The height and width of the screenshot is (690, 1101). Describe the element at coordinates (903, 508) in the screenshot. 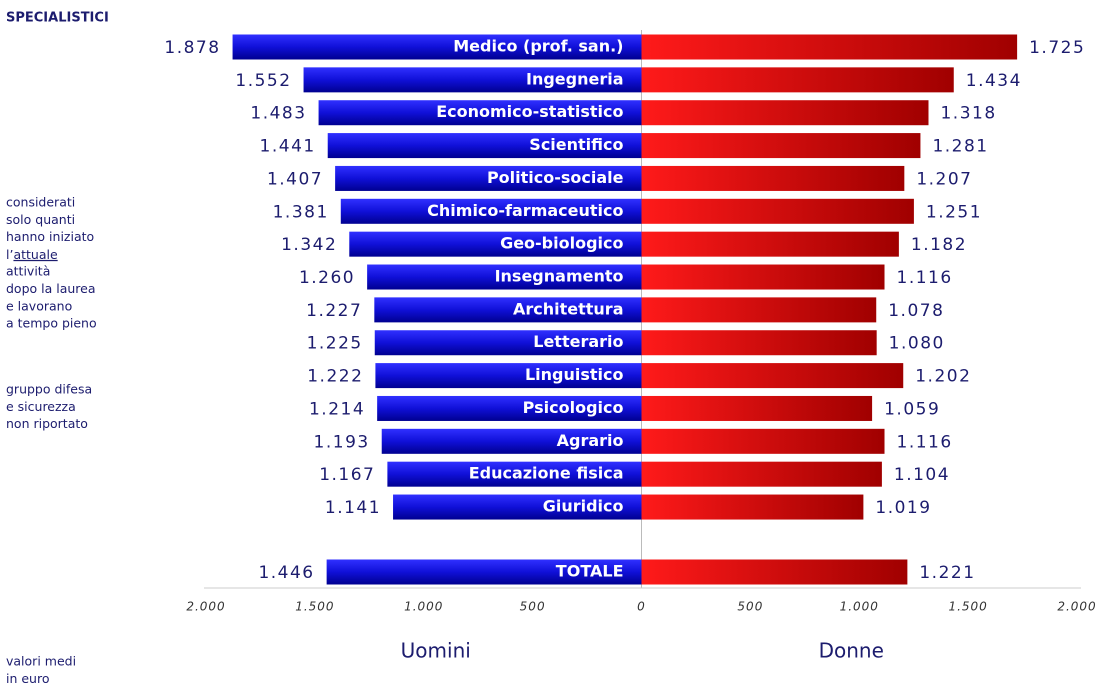

I see `value-label: 1.019` at that location.